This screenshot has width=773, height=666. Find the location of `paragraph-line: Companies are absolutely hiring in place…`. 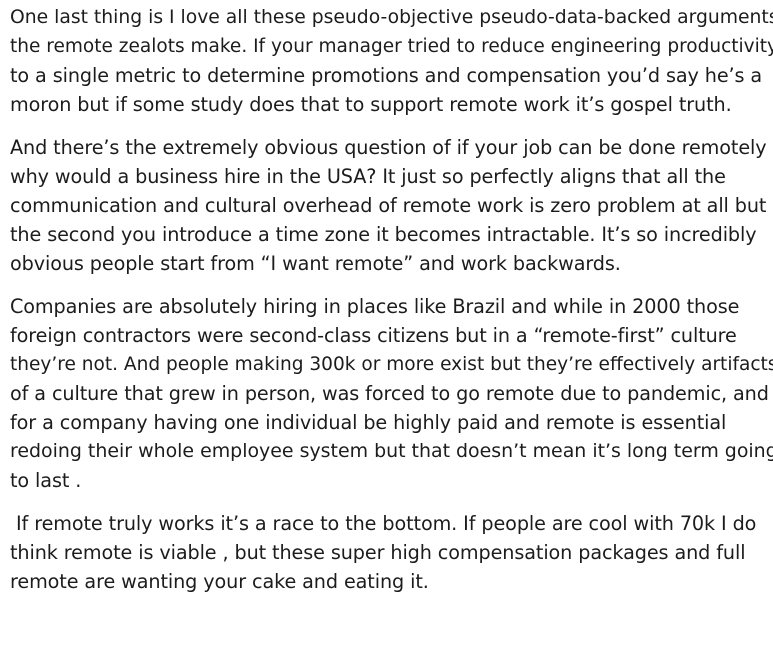

paragraph-line: Companies are absolutely hiring in place… is located at coordinates (375, 306).